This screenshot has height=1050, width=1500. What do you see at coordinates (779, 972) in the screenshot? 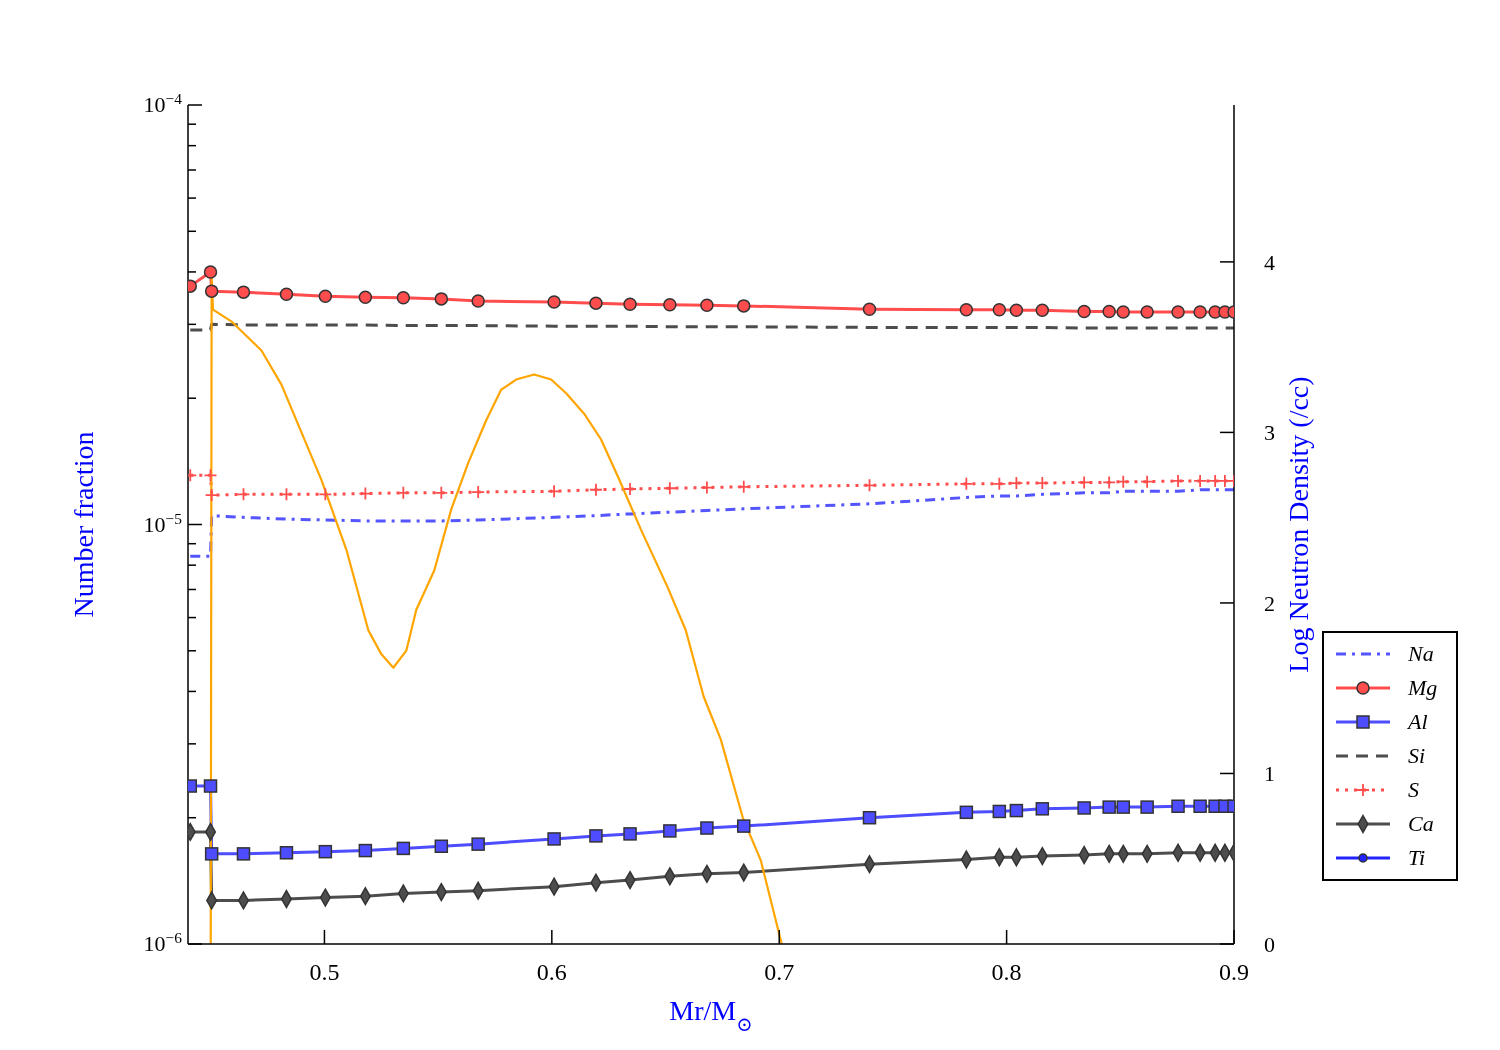
I see `x-tick-label: 0.7` at bounding box center [779, 972].